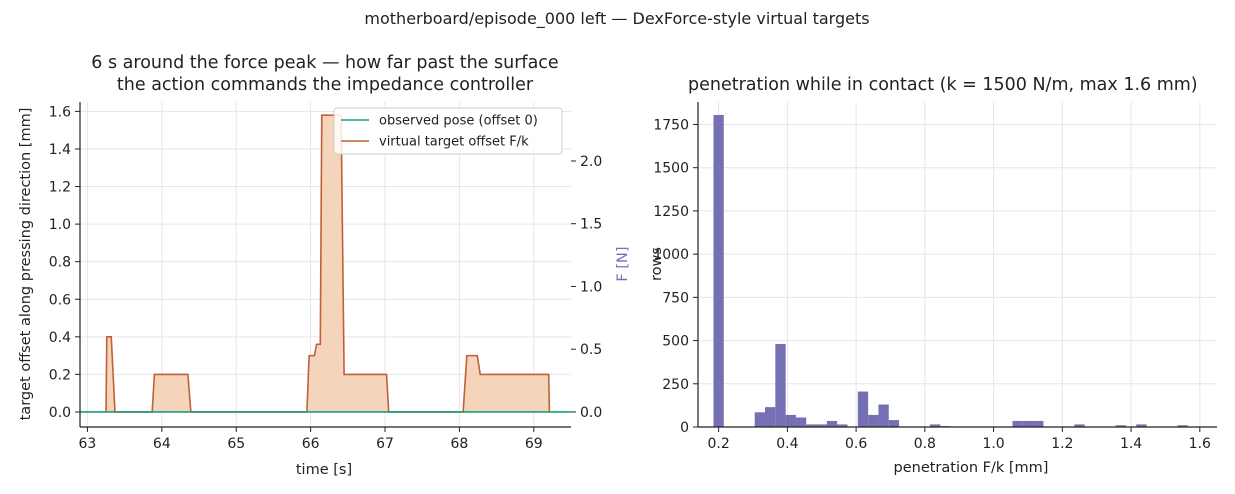 This screenshot has height=494, width=1235. I want to click on left-y-tick-label: 0.6, so click(60, 300).